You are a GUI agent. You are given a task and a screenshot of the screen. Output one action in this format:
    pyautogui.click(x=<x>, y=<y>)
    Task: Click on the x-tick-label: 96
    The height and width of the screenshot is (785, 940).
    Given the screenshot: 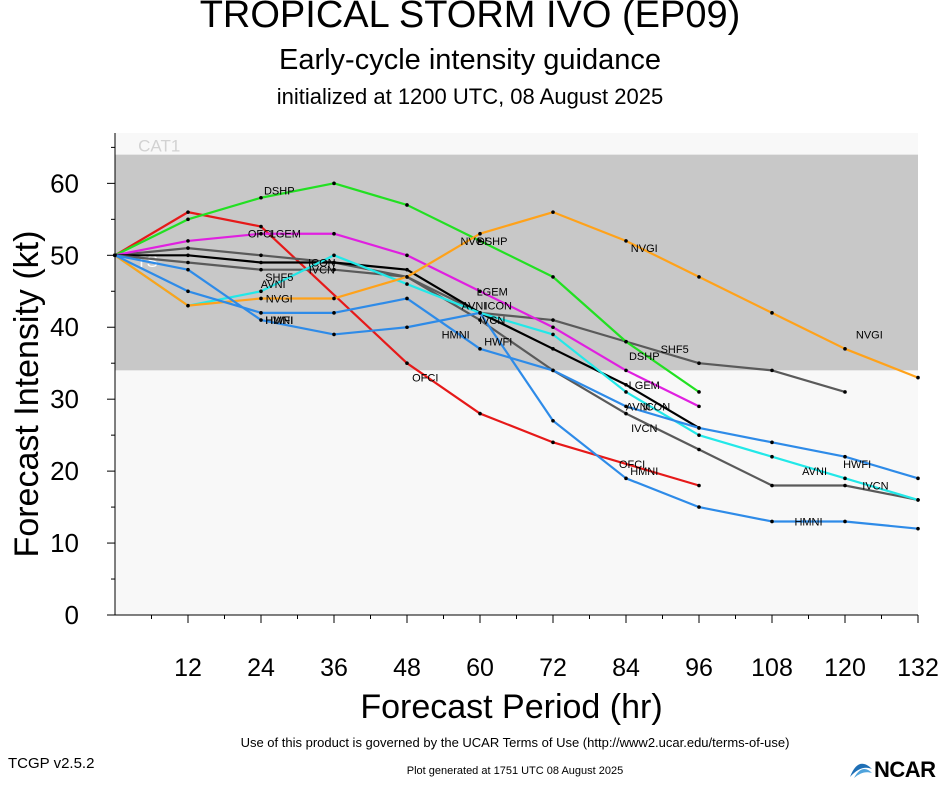 What is the action you would take?
    pyautogui.click(x=699, y=668)
    